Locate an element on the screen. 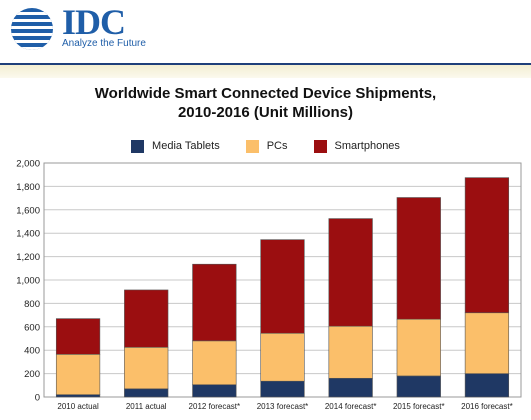  x-tick-label: 2011 actual is located at coordinates (146, 406).